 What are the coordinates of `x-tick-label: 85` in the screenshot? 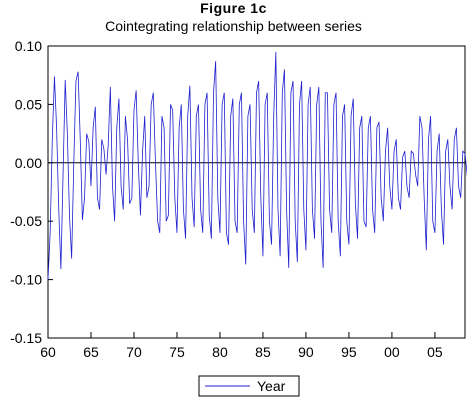 It's located at (263, 352).